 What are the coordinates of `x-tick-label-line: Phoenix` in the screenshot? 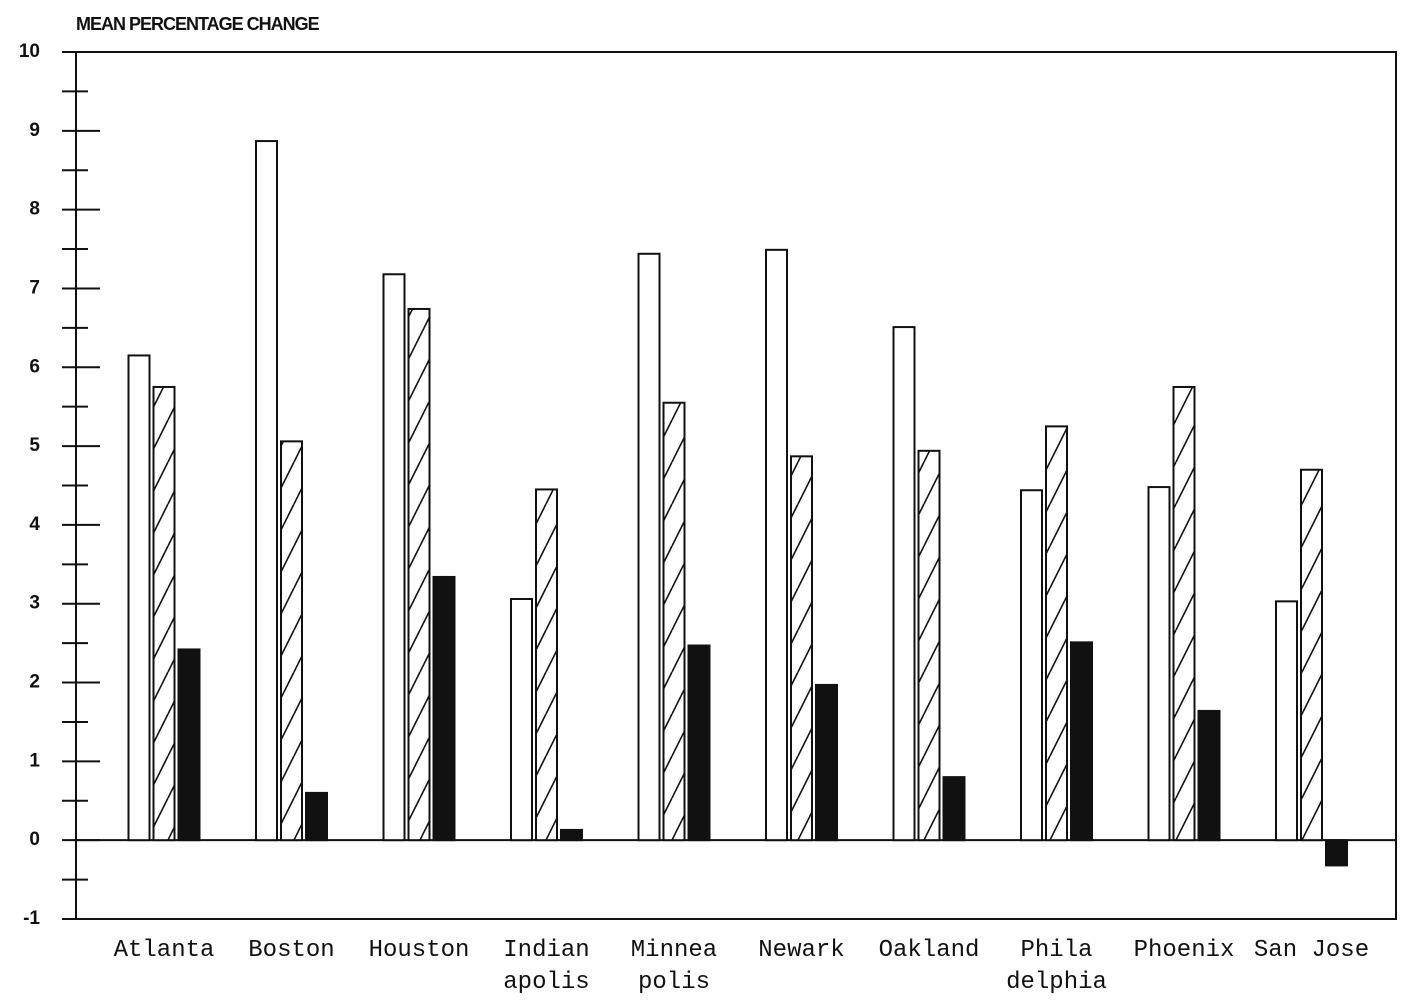 It's located at (1184, 950).